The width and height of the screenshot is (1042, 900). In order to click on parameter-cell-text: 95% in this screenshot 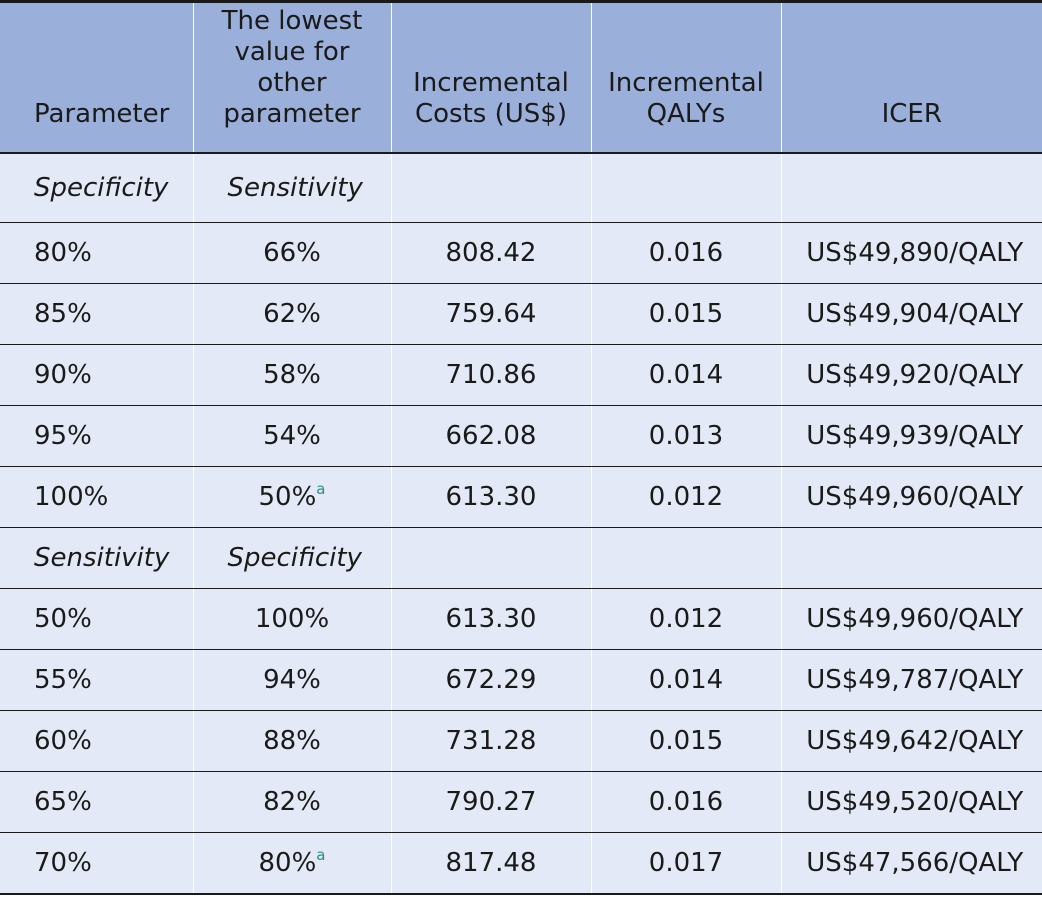, I will do `click(63, 436)`.